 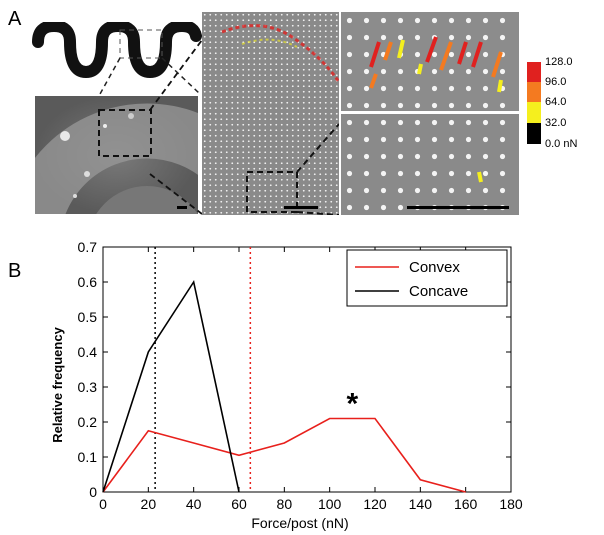 I want to click on x-tick-label: 120, so click(x=375, y=504).